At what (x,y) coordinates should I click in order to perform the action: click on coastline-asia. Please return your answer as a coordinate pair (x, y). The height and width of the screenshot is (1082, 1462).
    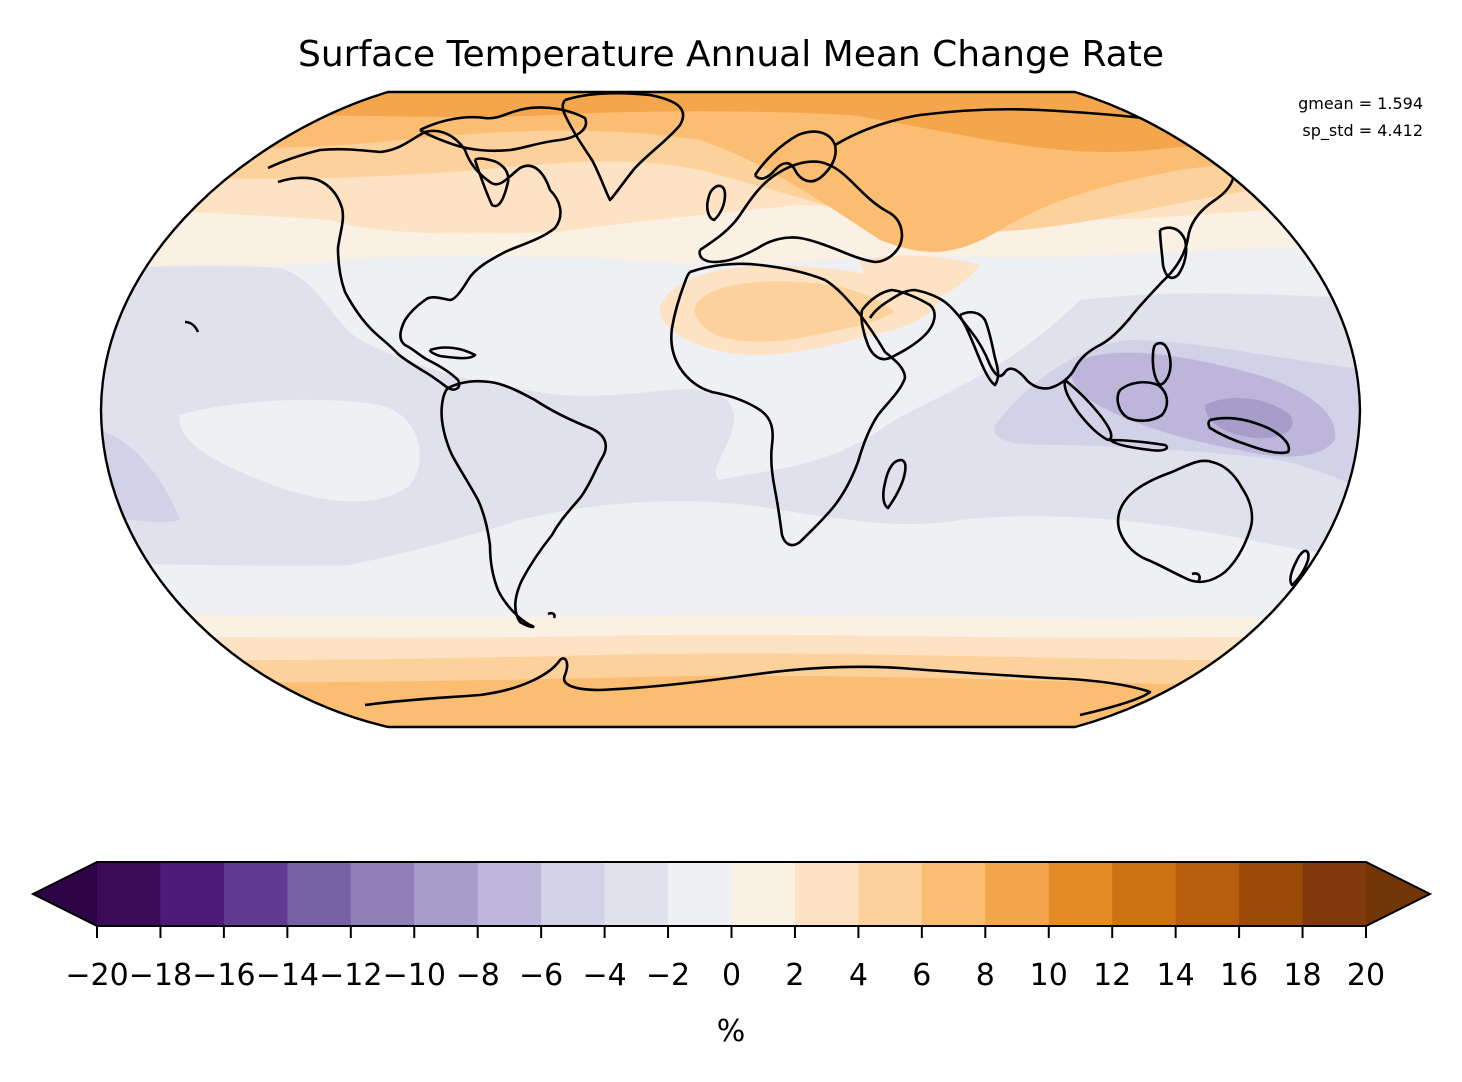
    Looking at the image, I should click on (1035, 248).